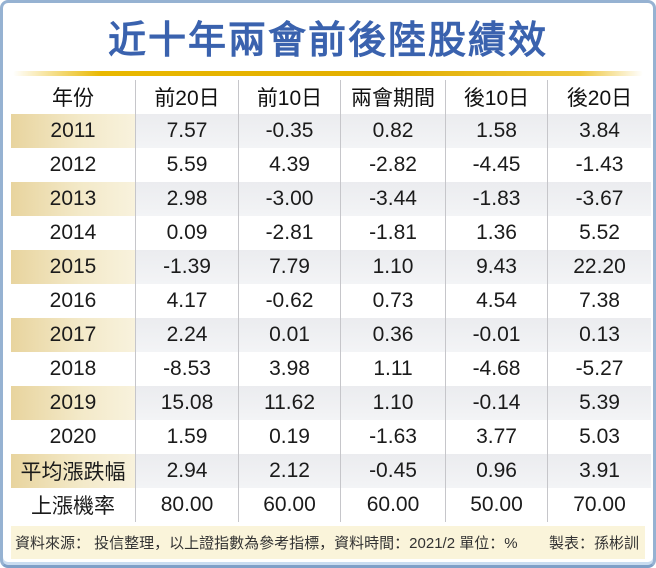  Describe the element at coordinates (393, 233) in the screenshot. I see `value-cell: -1.81` at that location.